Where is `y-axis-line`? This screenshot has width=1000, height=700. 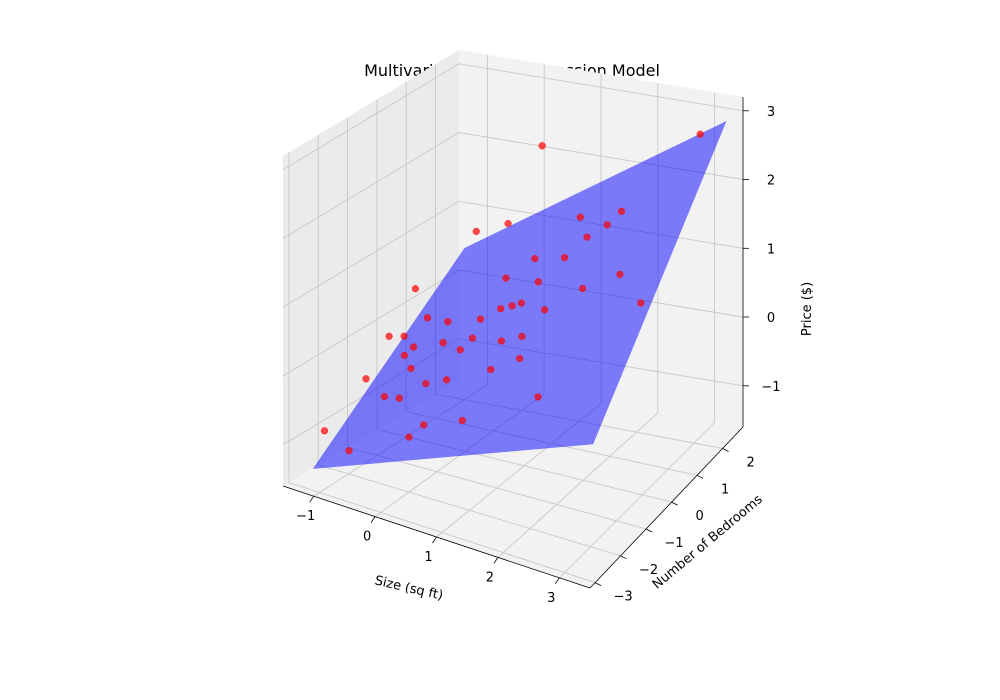
y-axis-line is located at coordinates (666, 507).